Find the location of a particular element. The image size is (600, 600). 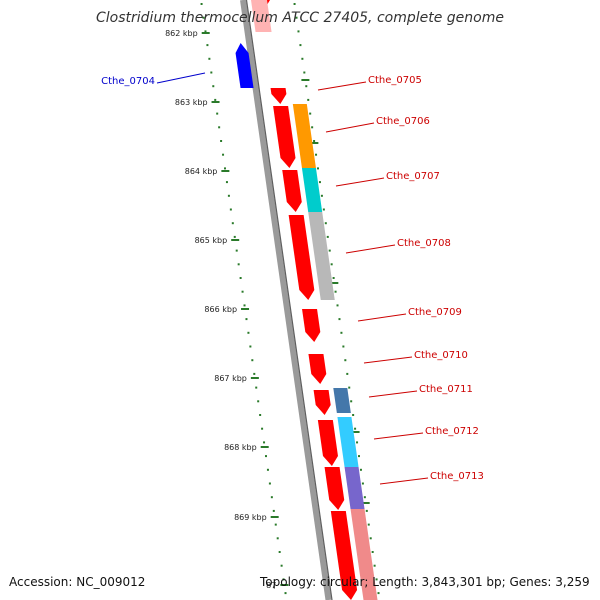

gene-label-cthe_0705: Cthe_0705 is located at coordinates (395, 80).